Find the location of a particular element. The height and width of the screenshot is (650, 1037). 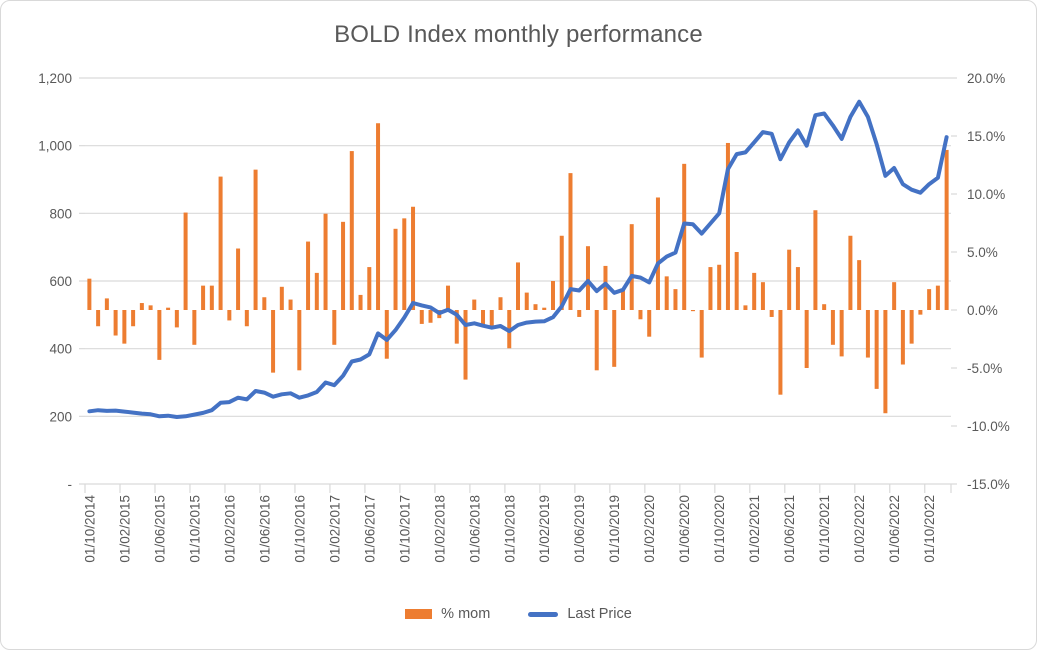

x-axis-label: 01/10/2020 is located at coordinates (719, 529).